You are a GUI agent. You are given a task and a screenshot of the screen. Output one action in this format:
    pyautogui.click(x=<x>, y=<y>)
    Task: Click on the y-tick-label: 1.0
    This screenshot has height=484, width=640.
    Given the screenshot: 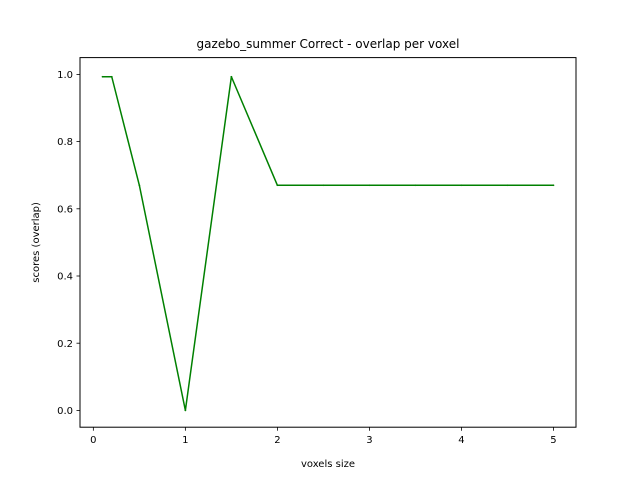 What is the action you would take?
    pyautogui.click(x=65, y=75)
    